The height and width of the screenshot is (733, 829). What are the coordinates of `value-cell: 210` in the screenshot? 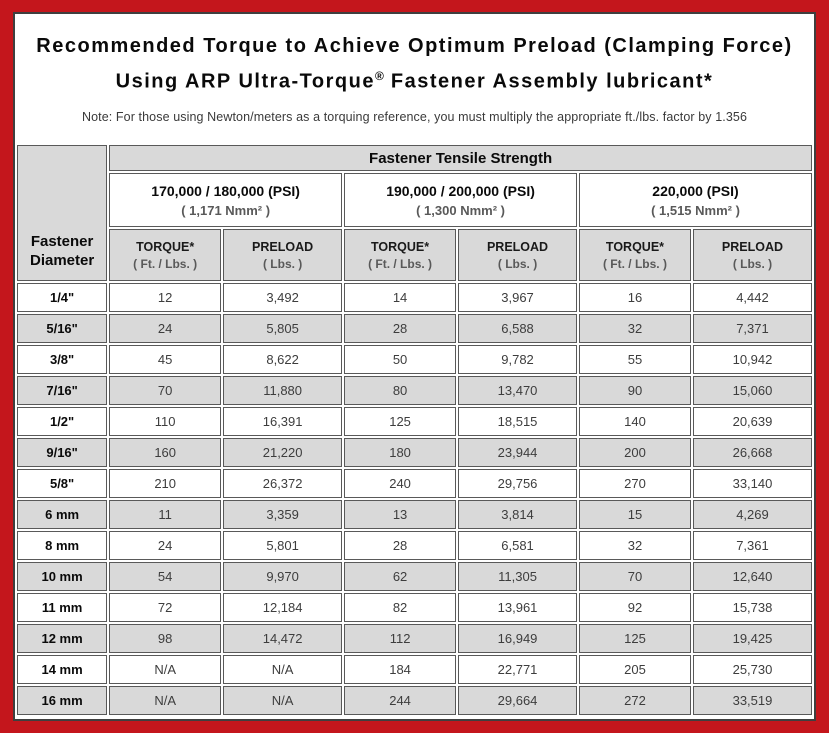 It's located at (165, 483).